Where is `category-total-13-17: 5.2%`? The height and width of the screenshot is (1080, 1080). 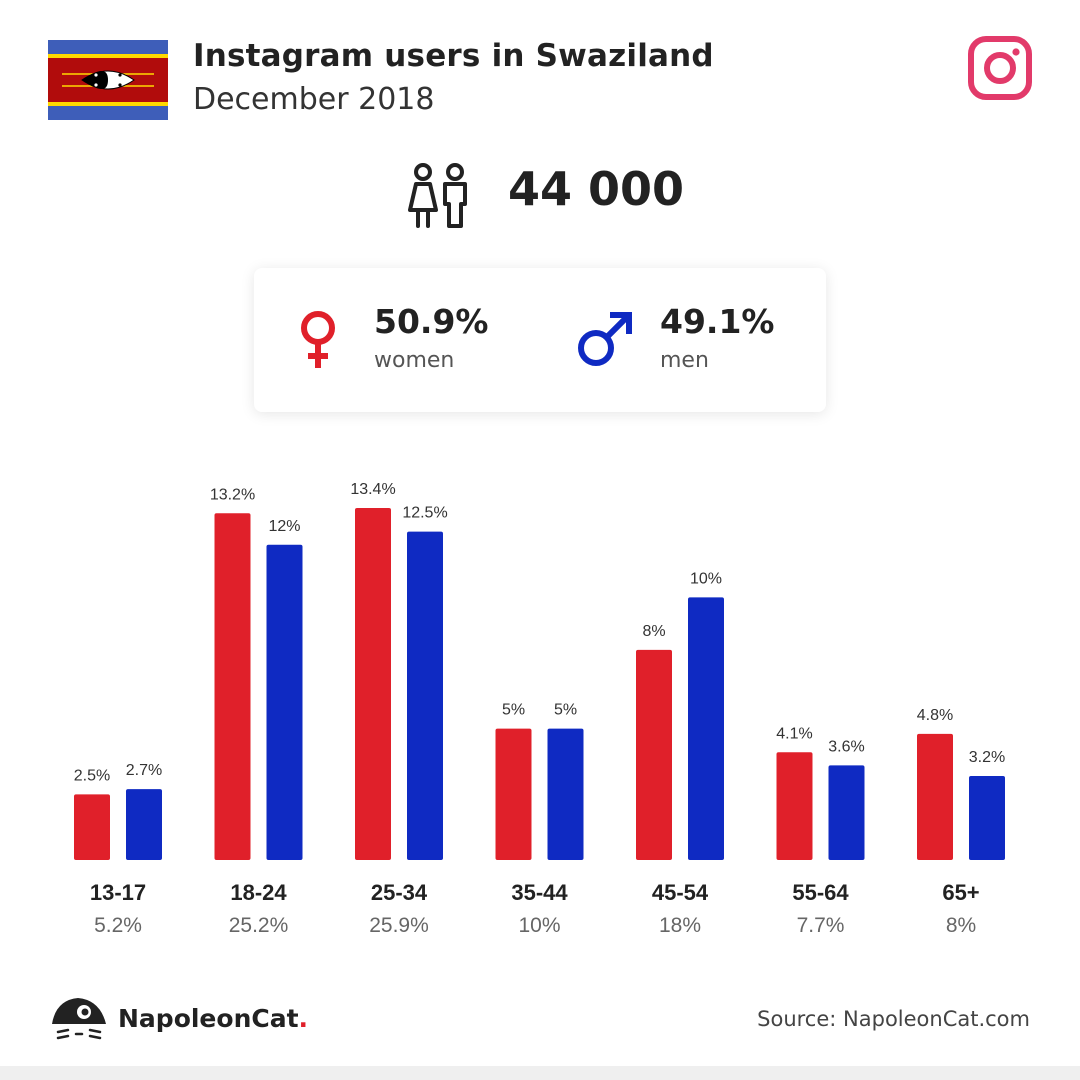
category-total-13-17: 5.2% is located at coordinates (118, 925).